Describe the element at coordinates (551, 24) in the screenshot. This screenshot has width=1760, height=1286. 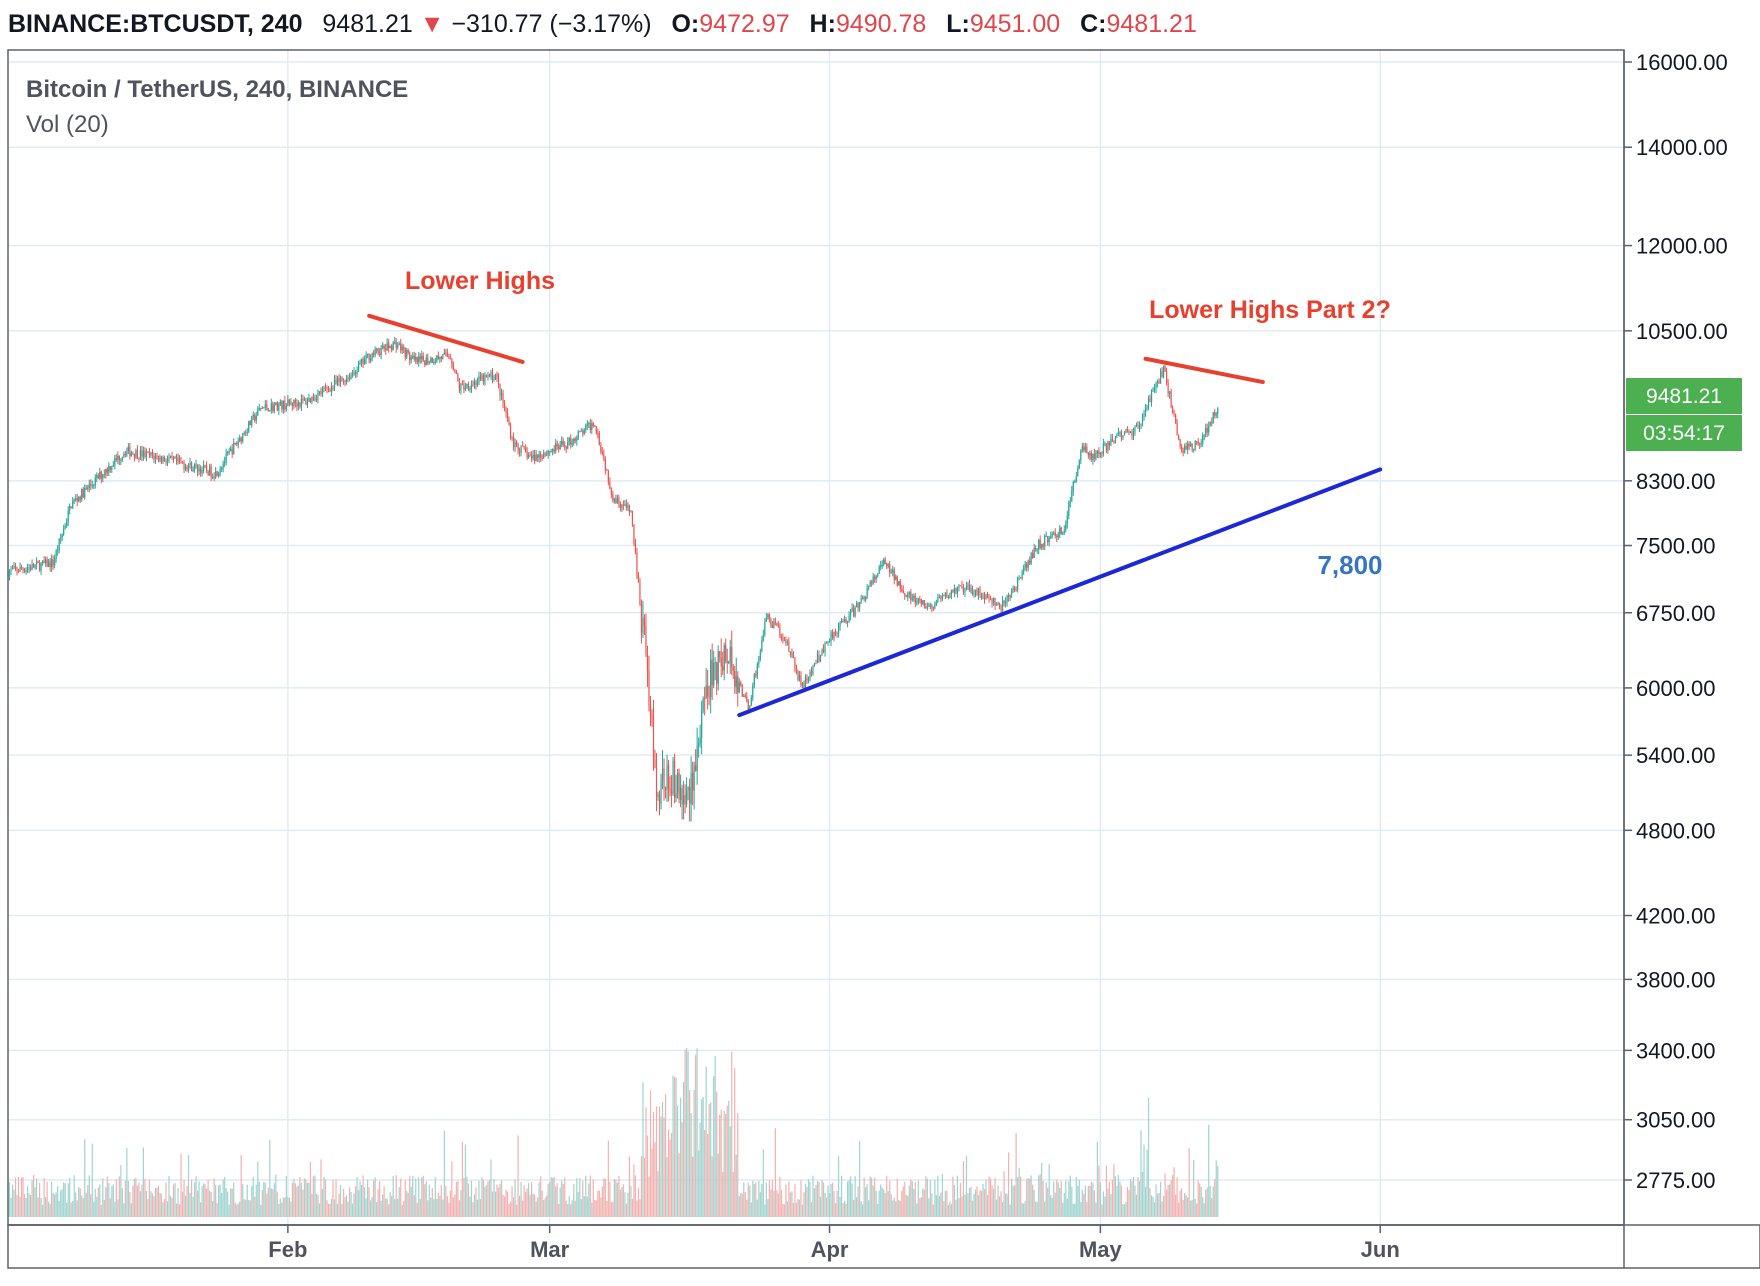
I see `price-change: −310.77 (−3.17%)` at that location.